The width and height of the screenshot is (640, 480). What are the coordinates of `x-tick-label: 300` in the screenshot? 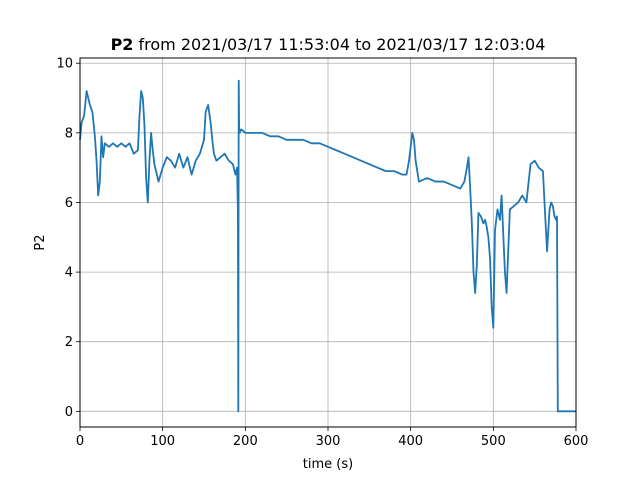 It's located at (328, 441).